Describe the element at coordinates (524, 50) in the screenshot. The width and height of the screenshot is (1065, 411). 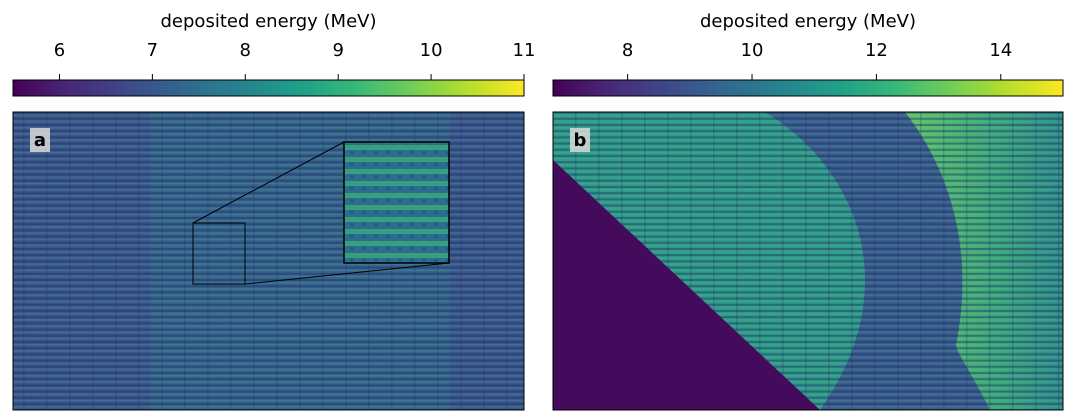
I see `colorbar-tick-label: 11` at that location.